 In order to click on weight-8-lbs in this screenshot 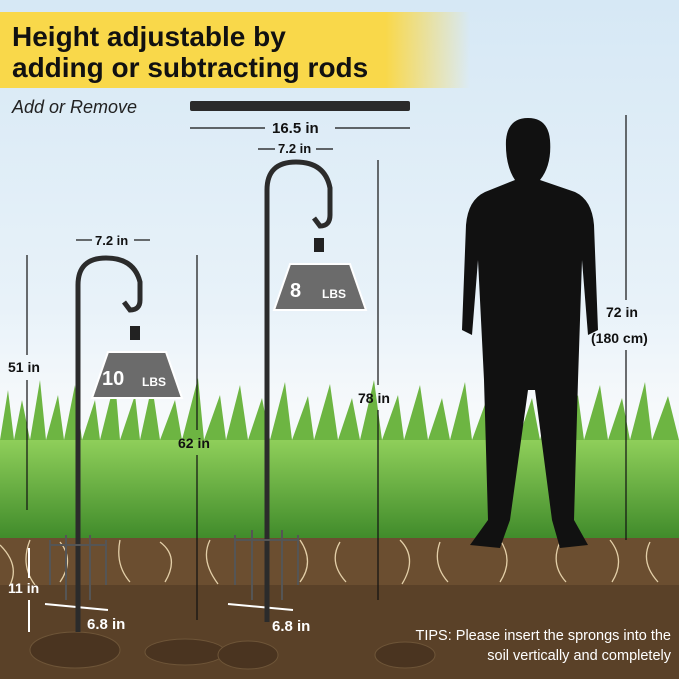, I will do `click(320, 274)`.